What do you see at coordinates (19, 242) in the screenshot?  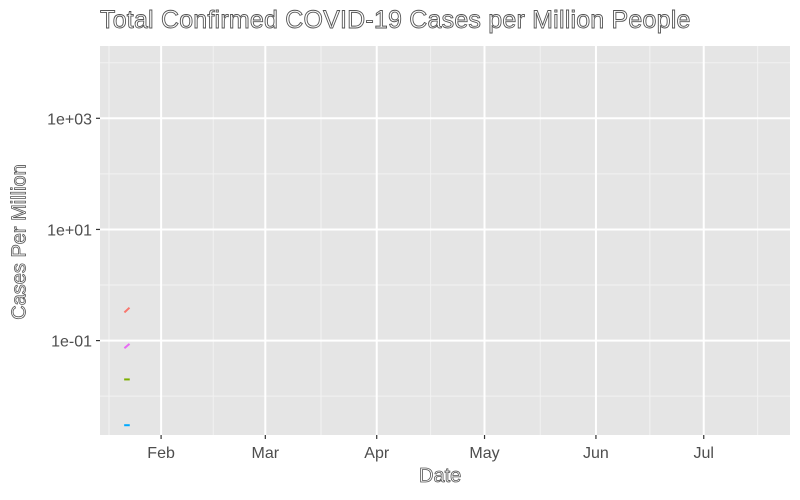 I see `y-axis-title: Cases Per Million` at bounding box center [19, 242].